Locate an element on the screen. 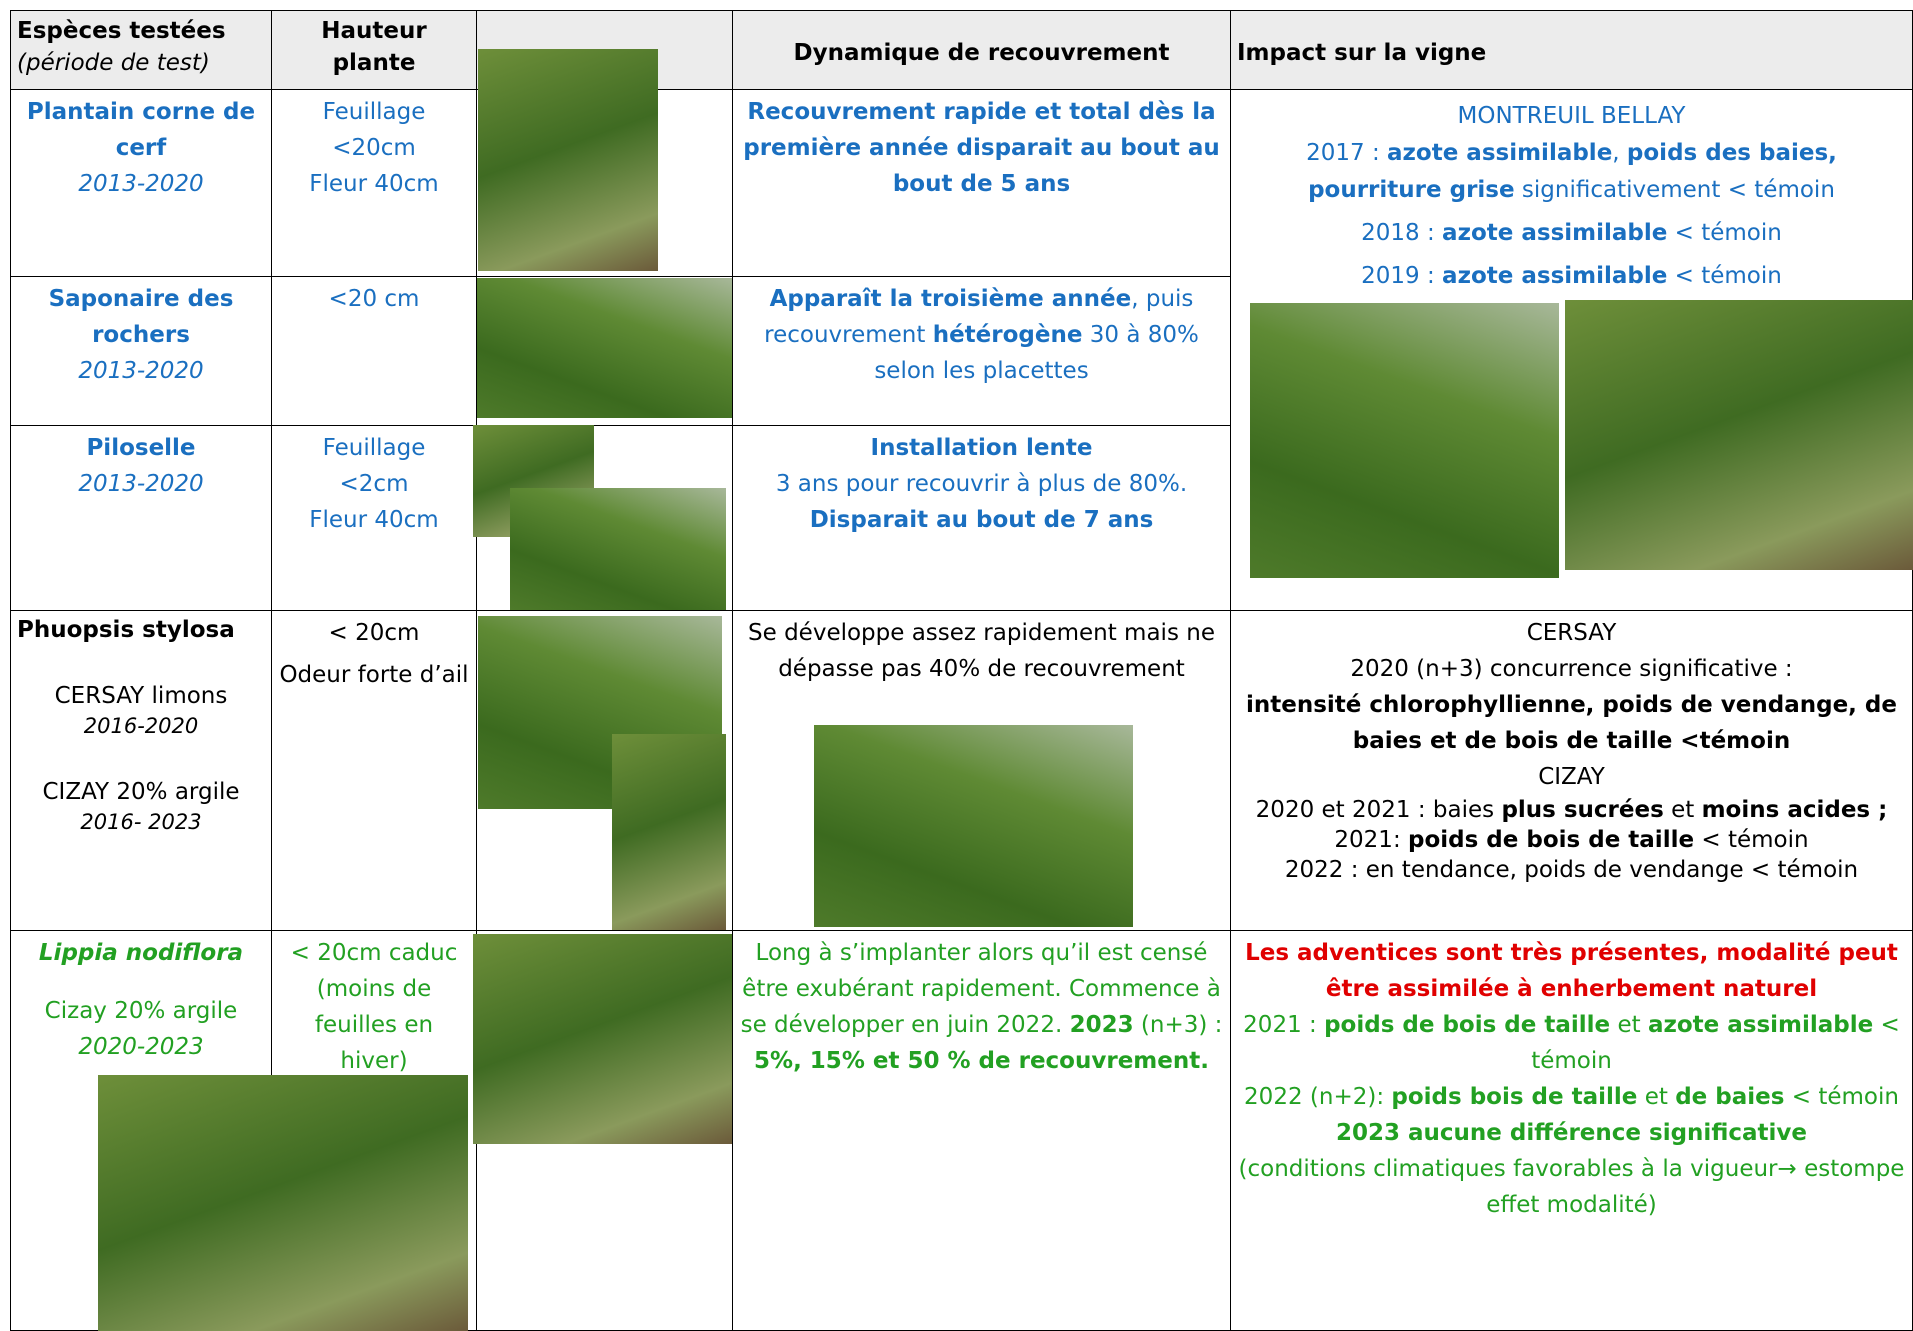  line: 2018 : azote assimilable < témoin is located at coordinates (1571, 233).